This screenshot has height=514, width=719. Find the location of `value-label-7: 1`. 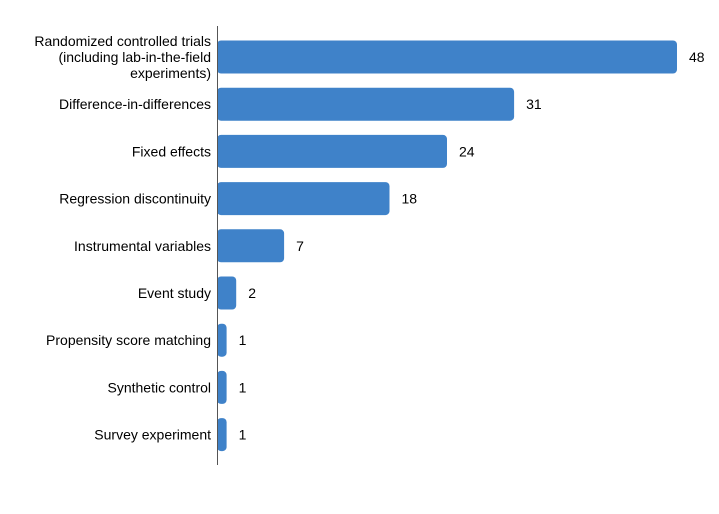

value-label-7: 1 is located at coordinates (243, 387).